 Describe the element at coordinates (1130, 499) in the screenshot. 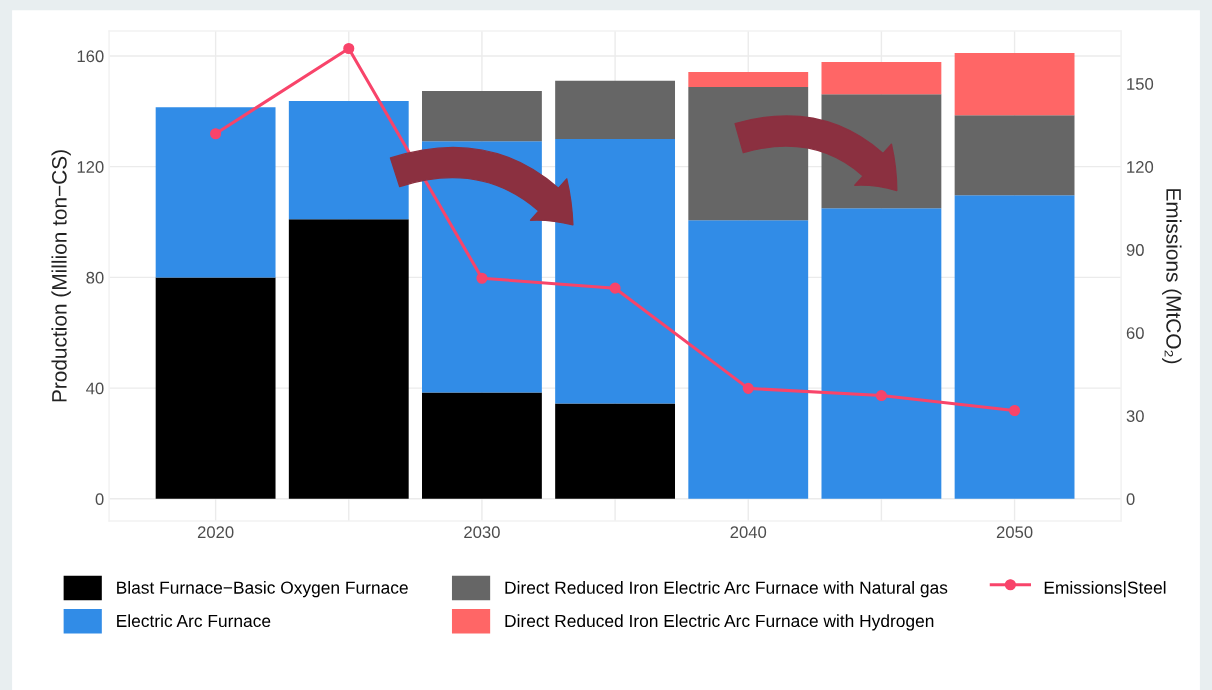

I see `y2-tick-label: 0` at that location.